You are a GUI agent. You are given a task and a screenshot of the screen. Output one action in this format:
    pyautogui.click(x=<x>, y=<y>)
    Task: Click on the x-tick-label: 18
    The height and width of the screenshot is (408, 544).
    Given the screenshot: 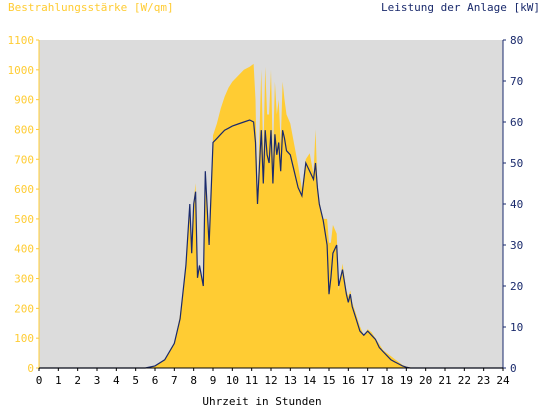 What is the action you would take?
    pyautogui.click(x=386, y=380)
    